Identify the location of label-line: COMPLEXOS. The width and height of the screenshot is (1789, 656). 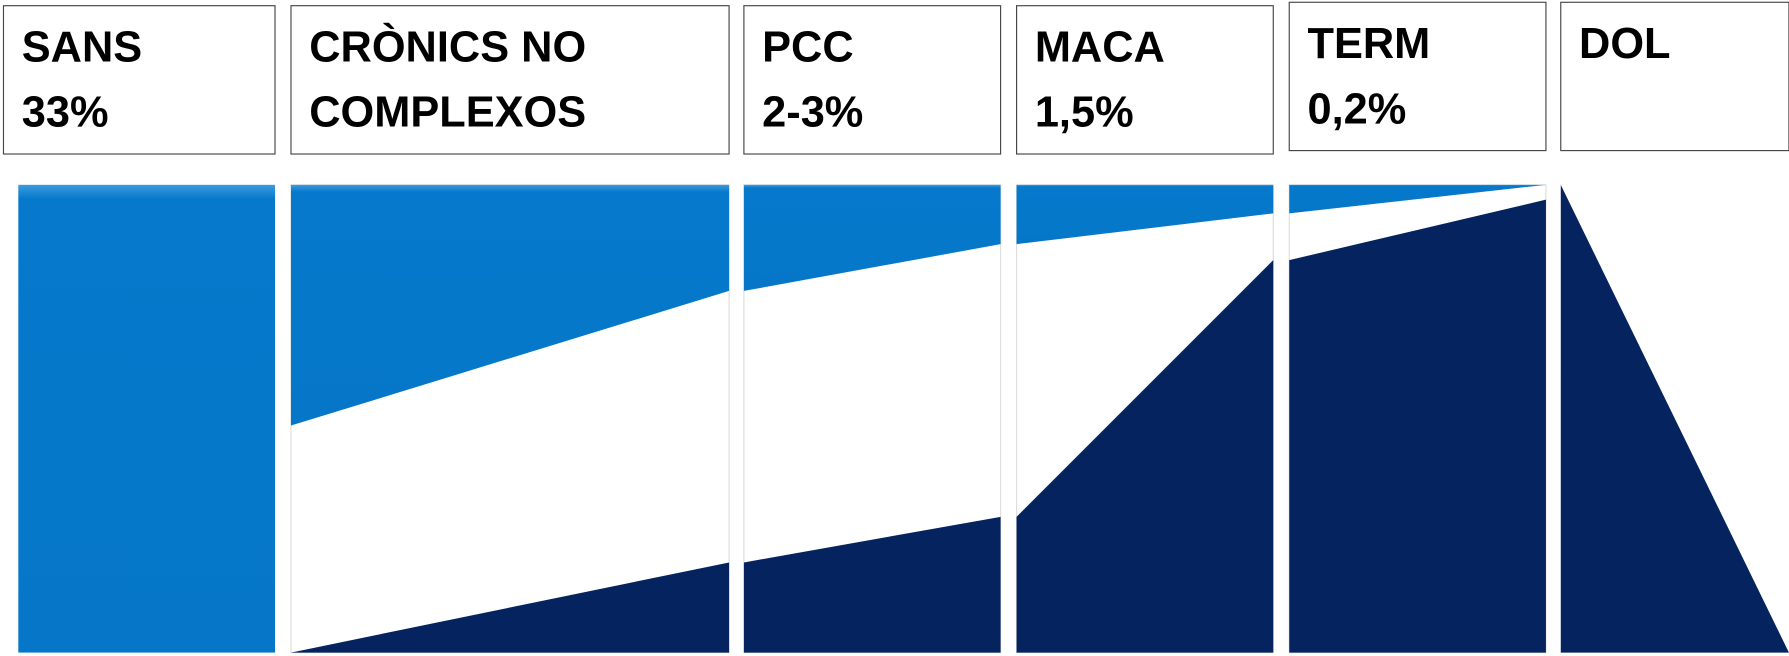
(447, 113).